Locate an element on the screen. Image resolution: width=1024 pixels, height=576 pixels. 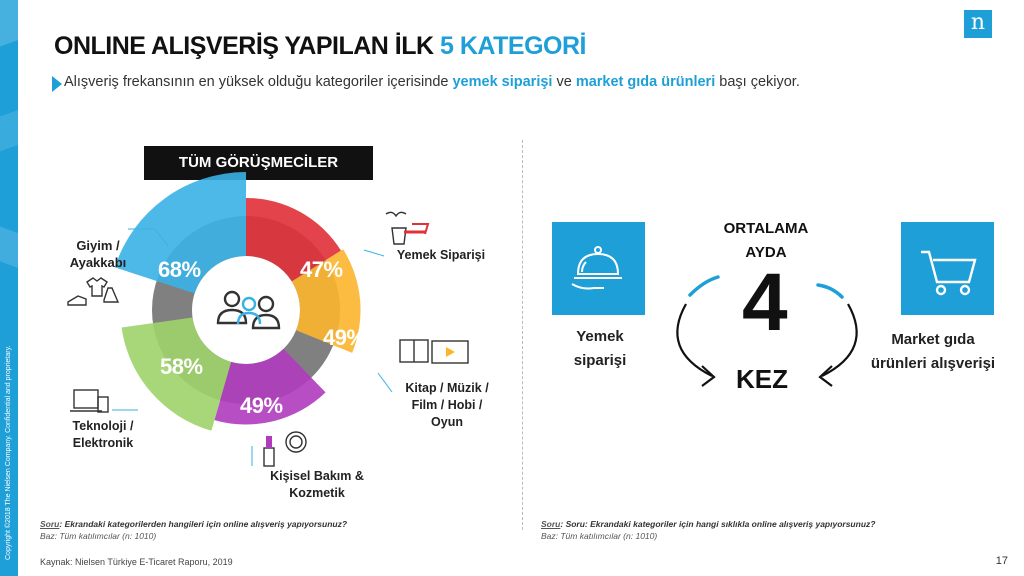
page-title: ONLINE ALIŞVERİŞ YAPILAN İLK 5 KATEGORİ is located at coordinates (320, 46).